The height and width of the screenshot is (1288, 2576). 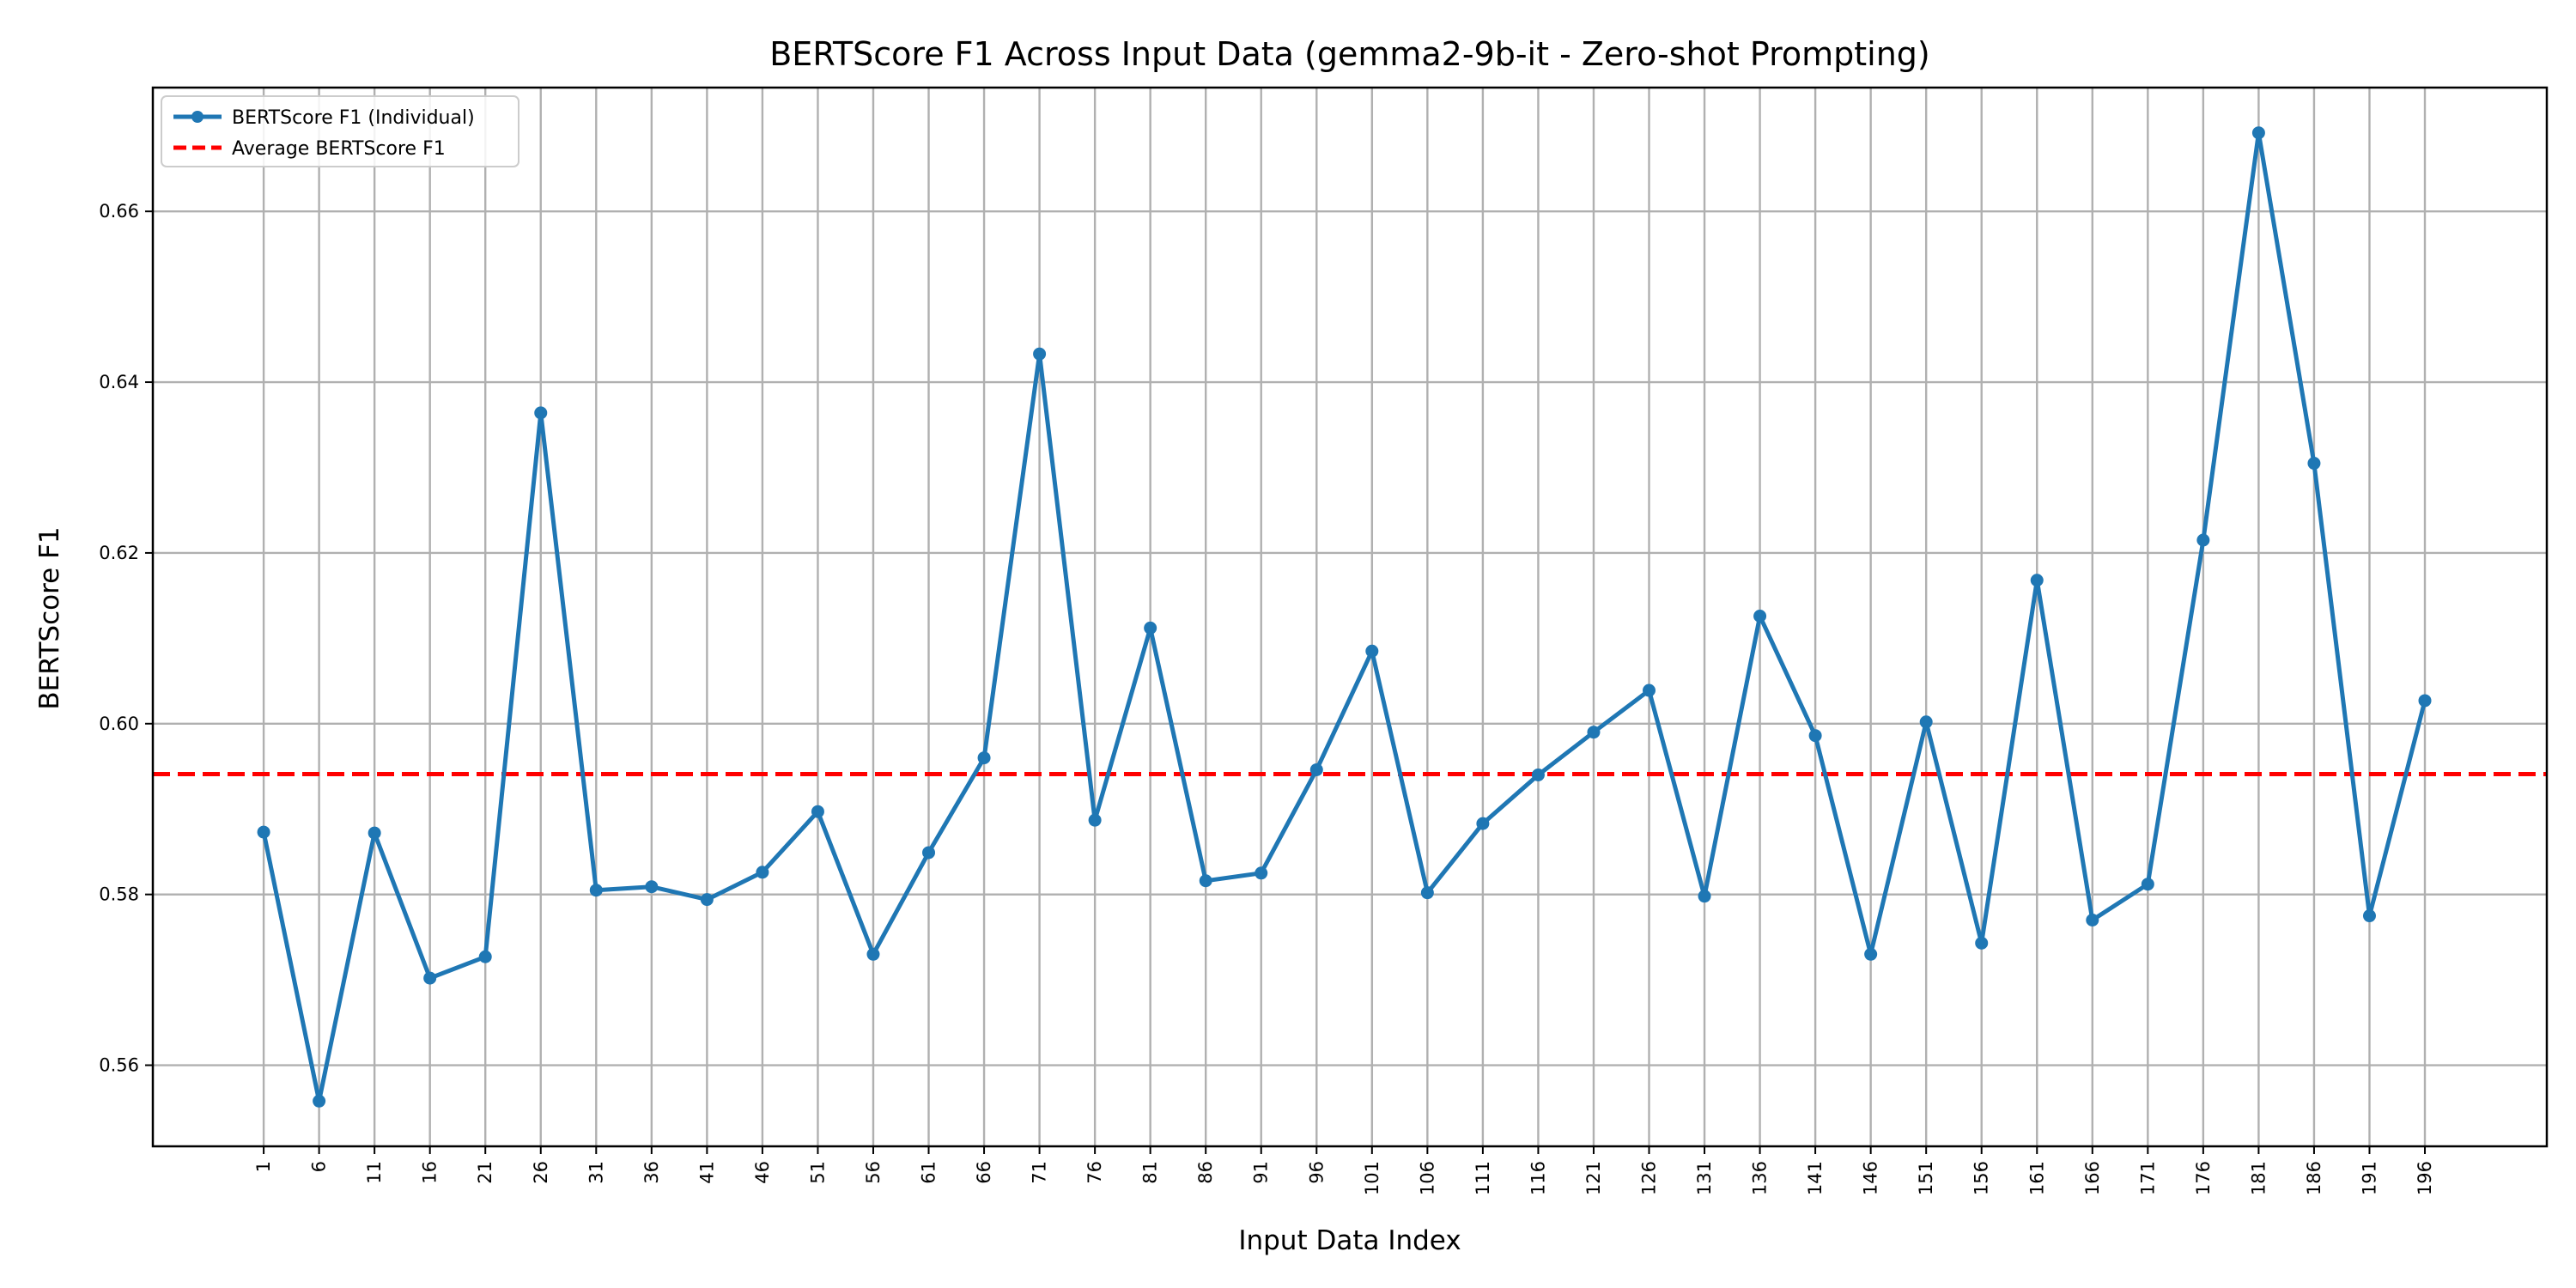 I want to click on x-tick-label: 6, so click(x=319, y=1166).